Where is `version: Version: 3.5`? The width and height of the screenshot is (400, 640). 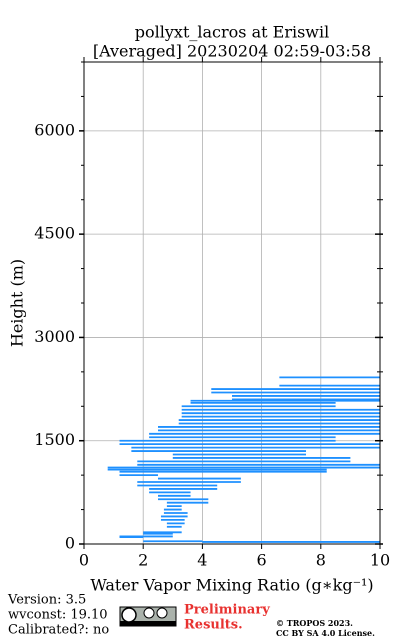 version: Version: 3.5 is located at coordinates (46, 600).